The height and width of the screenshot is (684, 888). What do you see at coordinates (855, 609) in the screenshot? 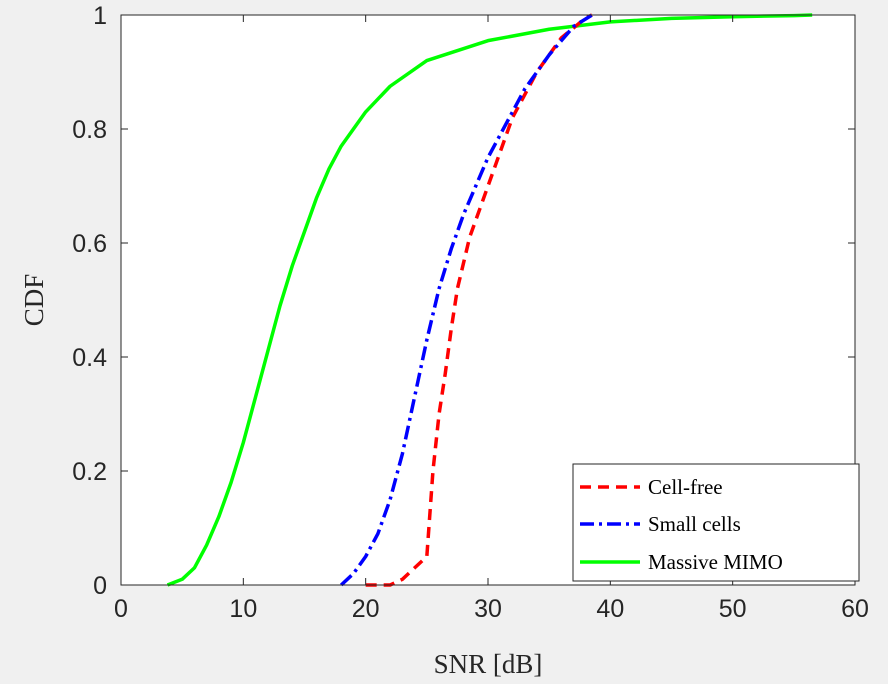
I see `x-tick-label: 60` at bounding box center [855, 609].